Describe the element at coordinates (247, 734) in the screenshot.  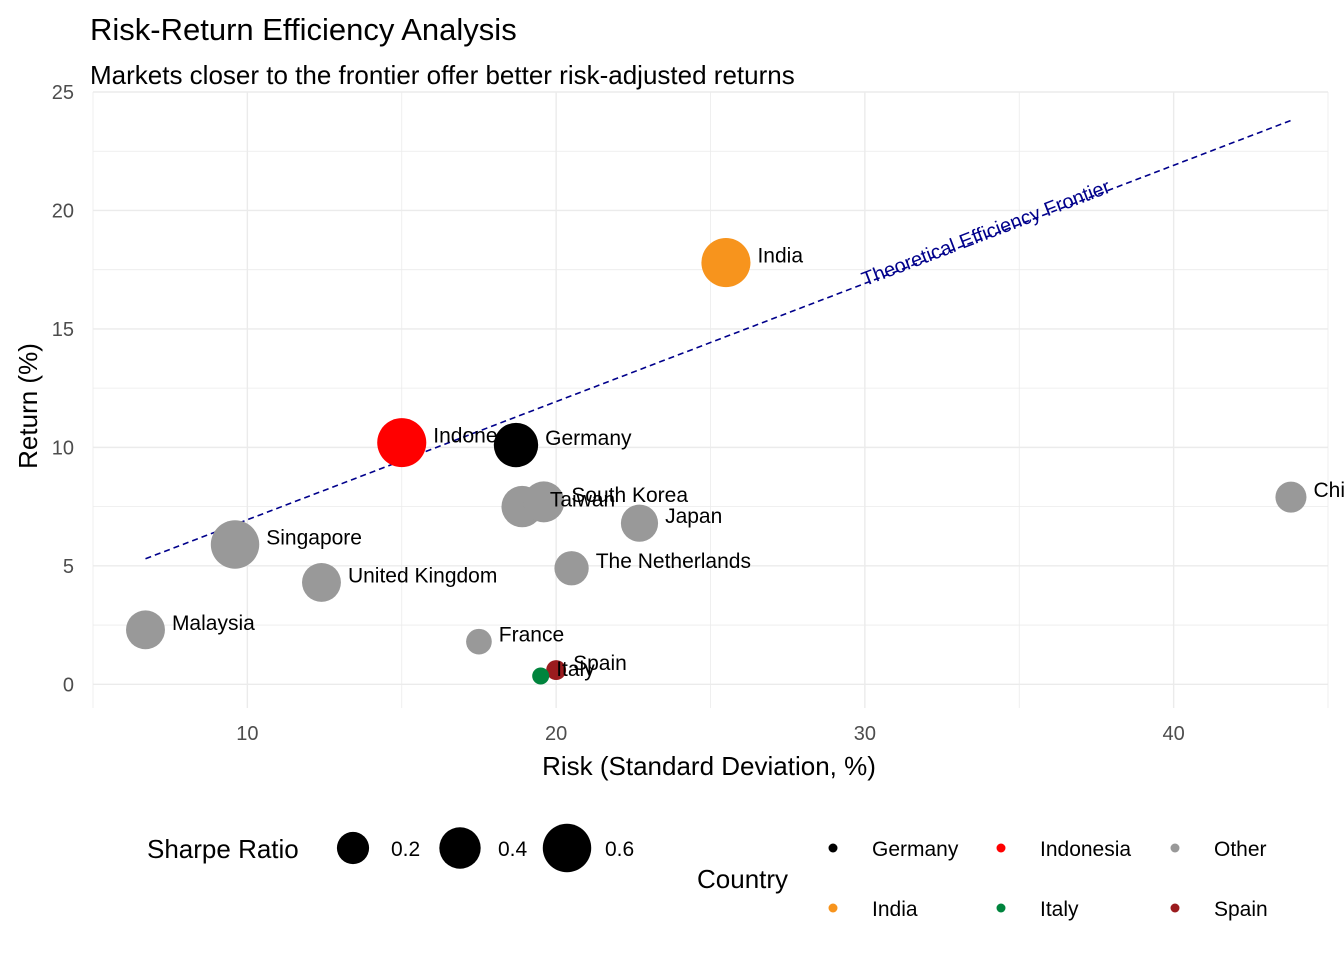
I see `x-tick-label: 10` at that location.